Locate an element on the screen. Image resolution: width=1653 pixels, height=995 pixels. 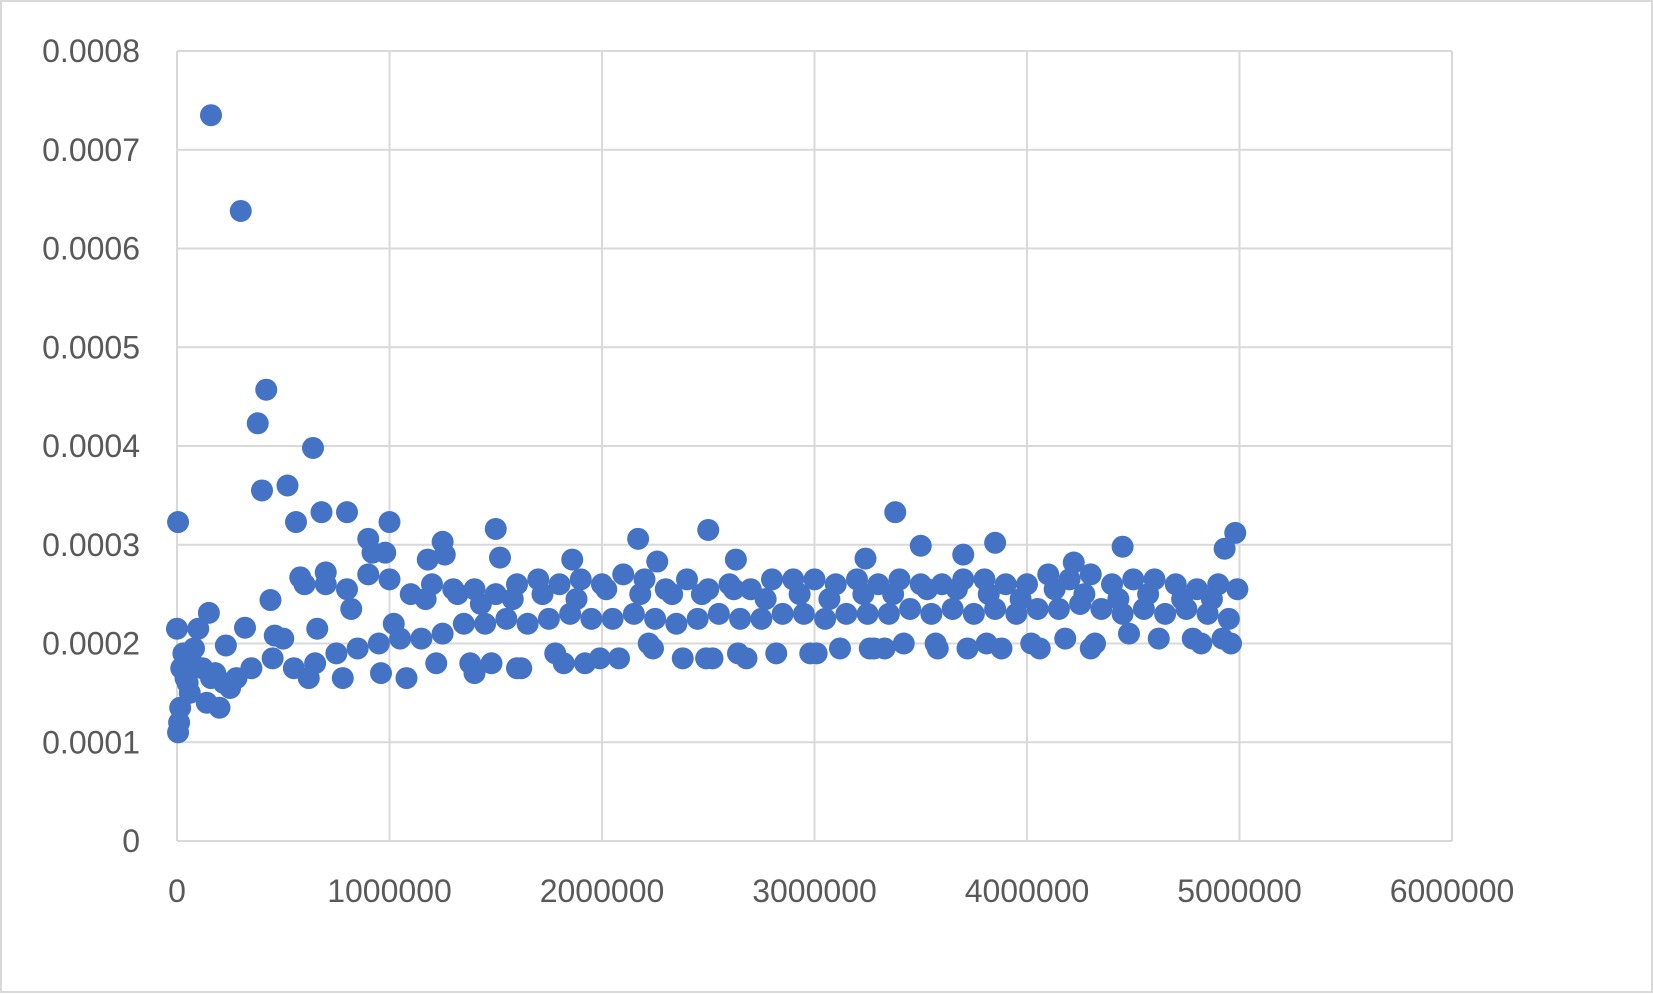
x-tick-label: 1000000 is located at coordinates (389, 891).